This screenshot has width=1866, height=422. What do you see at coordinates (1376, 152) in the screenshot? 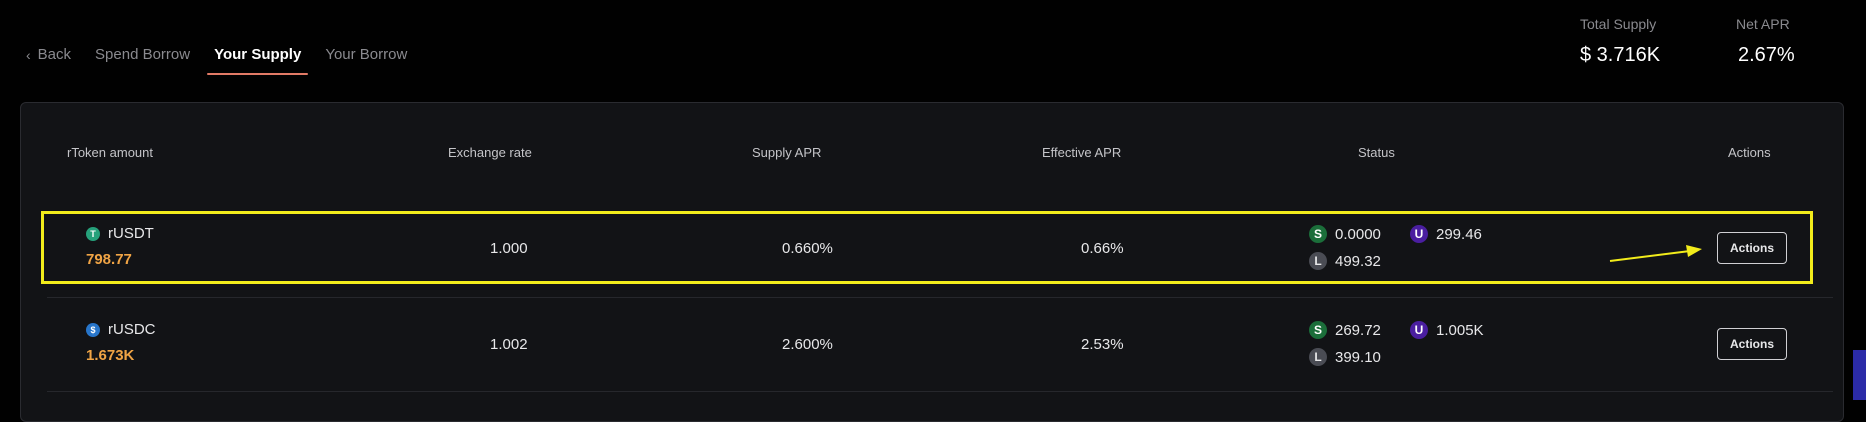
I see `header-status: Status` at bounding box center [1376, 152].